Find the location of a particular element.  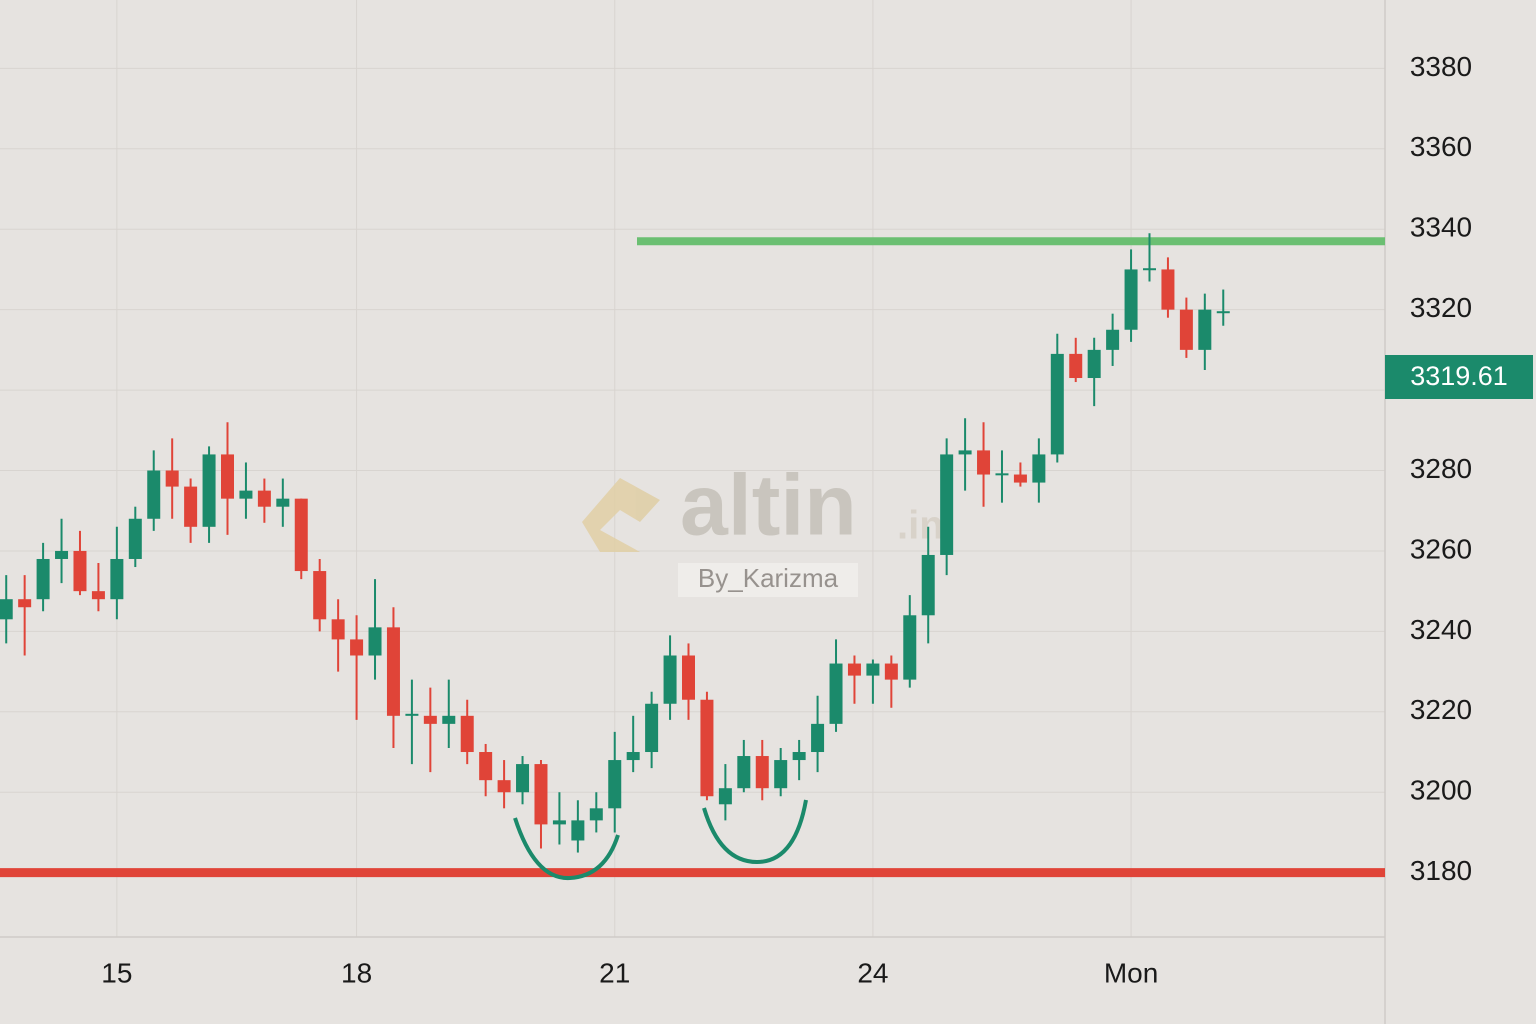

y-tick-label: 3260 is located at coordinates (1441, 548).